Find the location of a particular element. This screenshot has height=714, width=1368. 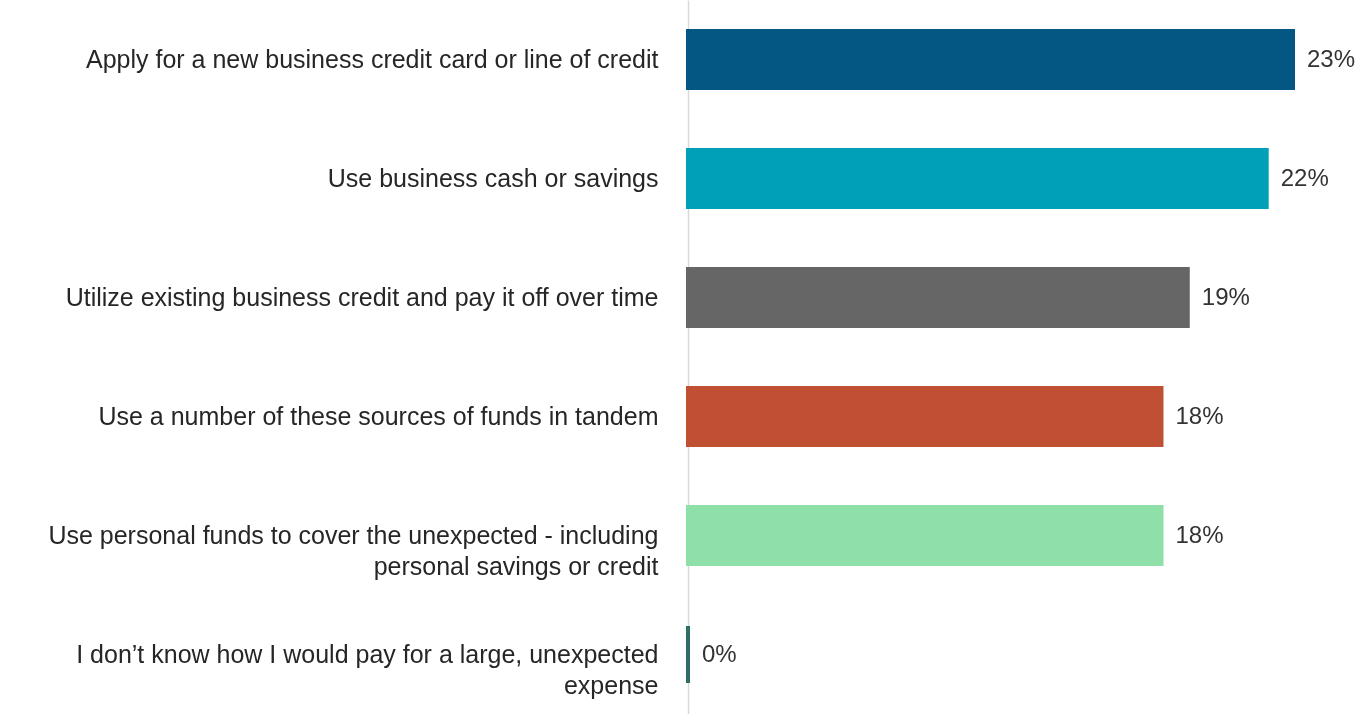

y-tick-label: I don’t know how I would pay for a large, unexpected expense is located at coordinates (367, 669).